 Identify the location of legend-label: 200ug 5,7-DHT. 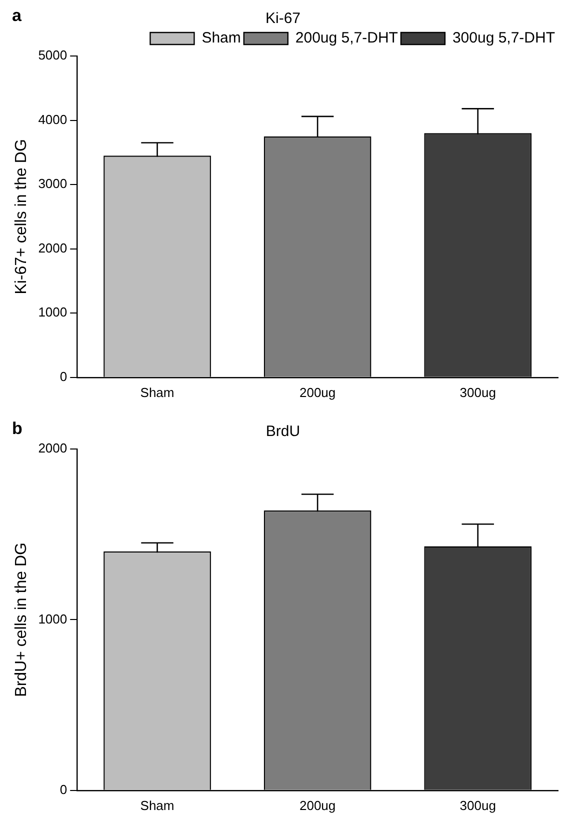
(346, 38).